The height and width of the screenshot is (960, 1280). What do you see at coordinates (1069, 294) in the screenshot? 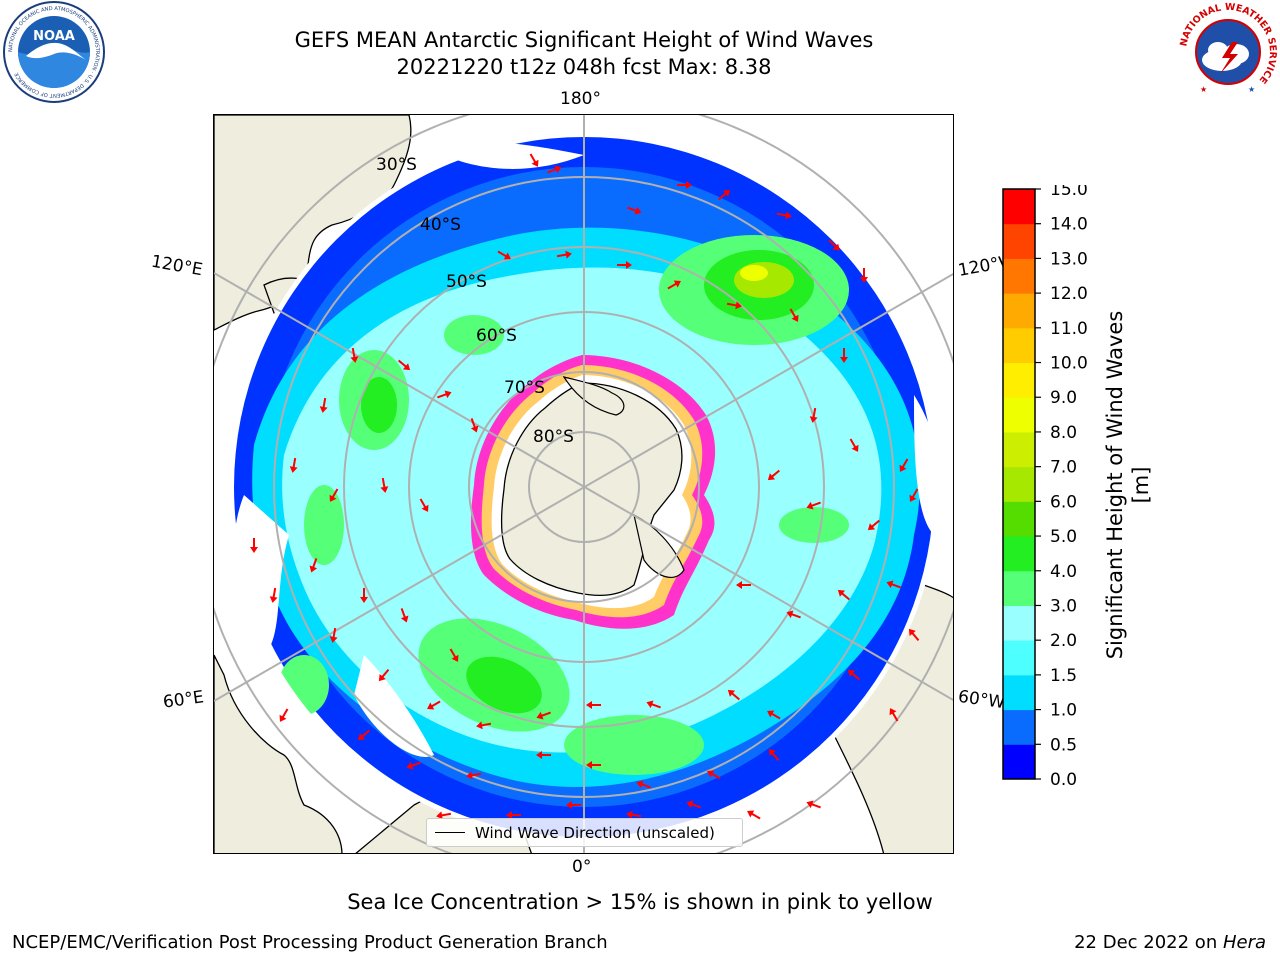
I see `colorbar-tick-label: 12.0` at bounding box center [1069, 294].